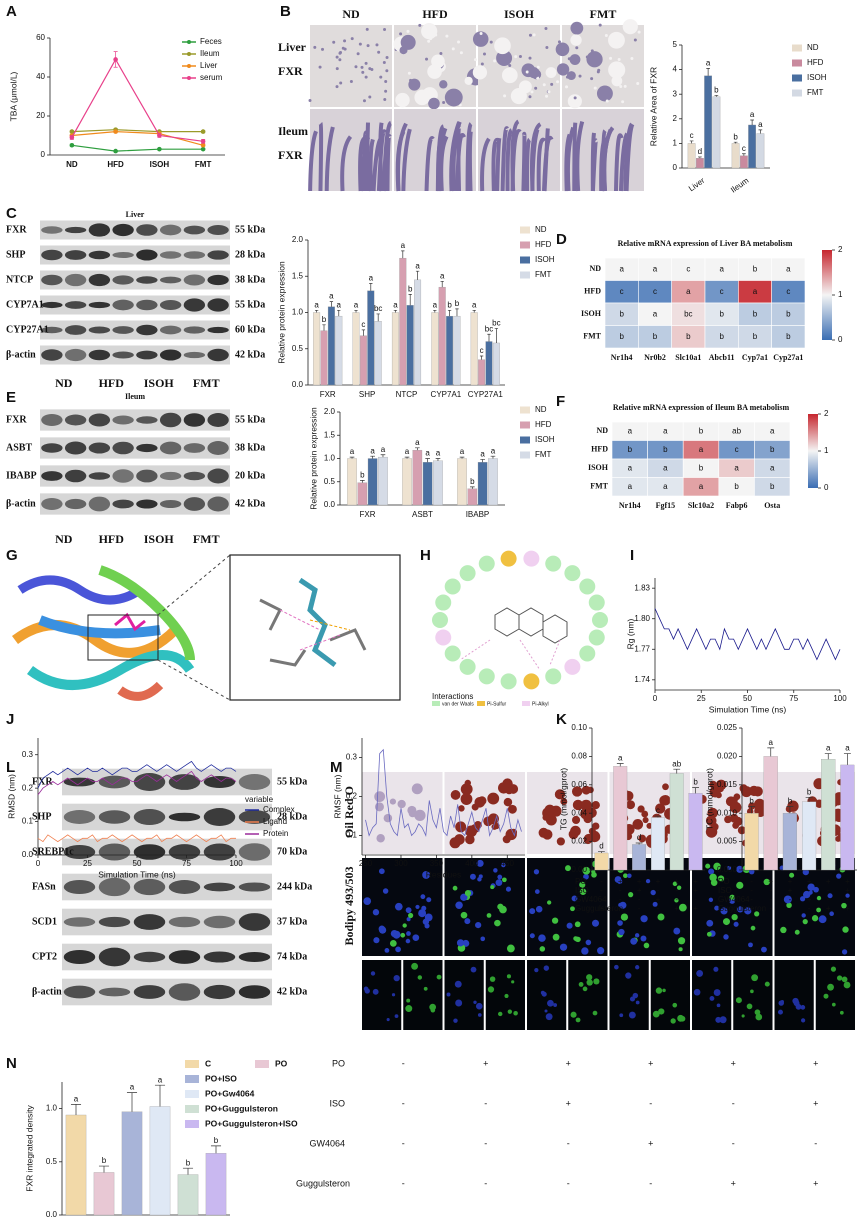 The height and width of the screenshot is (1227, 865). What do you see at coordinates (292, 991) in the screenshot?
I see `kda-label: 42 kDa` at bounding box center [292, 991].